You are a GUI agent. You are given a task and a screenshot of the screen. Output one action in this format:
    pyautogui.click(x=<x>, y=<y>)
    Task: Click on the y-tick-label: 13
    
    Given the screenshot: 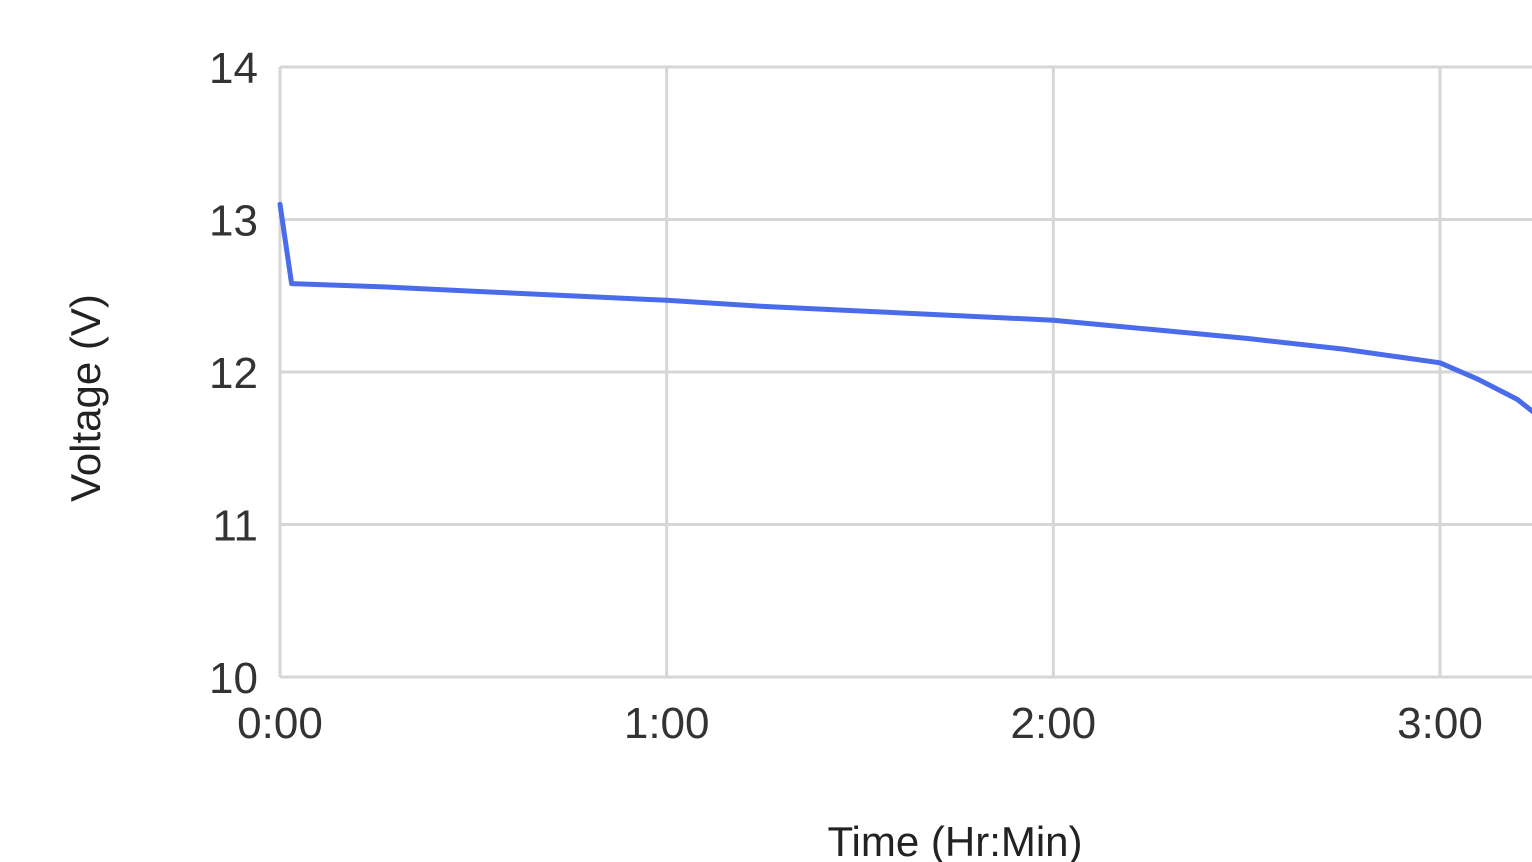 What is the action you would take?
    pyautogui.click(x=233, y=221)
    